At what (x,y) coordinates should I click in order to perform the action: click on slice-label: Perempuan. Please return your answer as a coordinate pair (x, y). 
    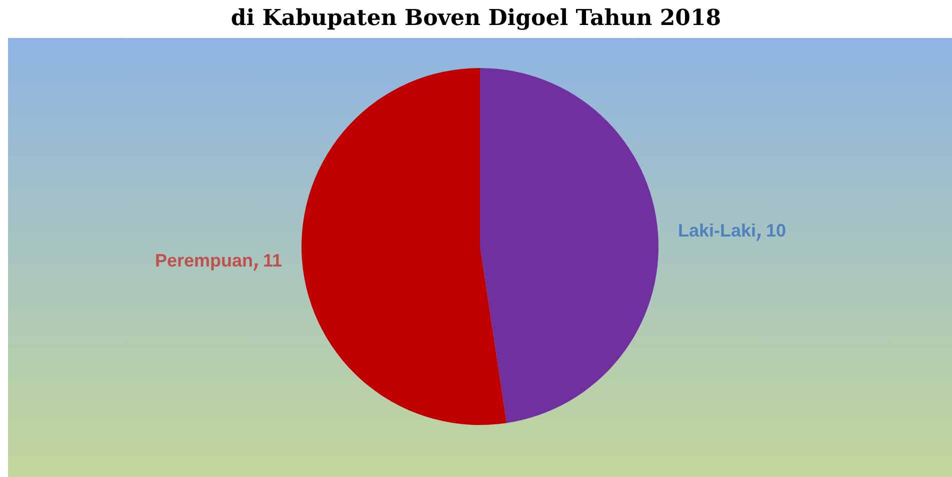
    Looking at the image, I should click on (204, 260).